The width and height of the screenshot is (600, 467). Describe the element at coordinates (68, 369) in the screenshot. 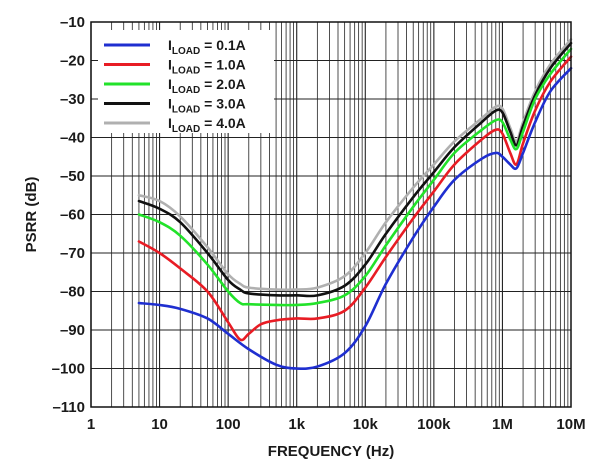

I see `y-tick-label: –100` at that location.